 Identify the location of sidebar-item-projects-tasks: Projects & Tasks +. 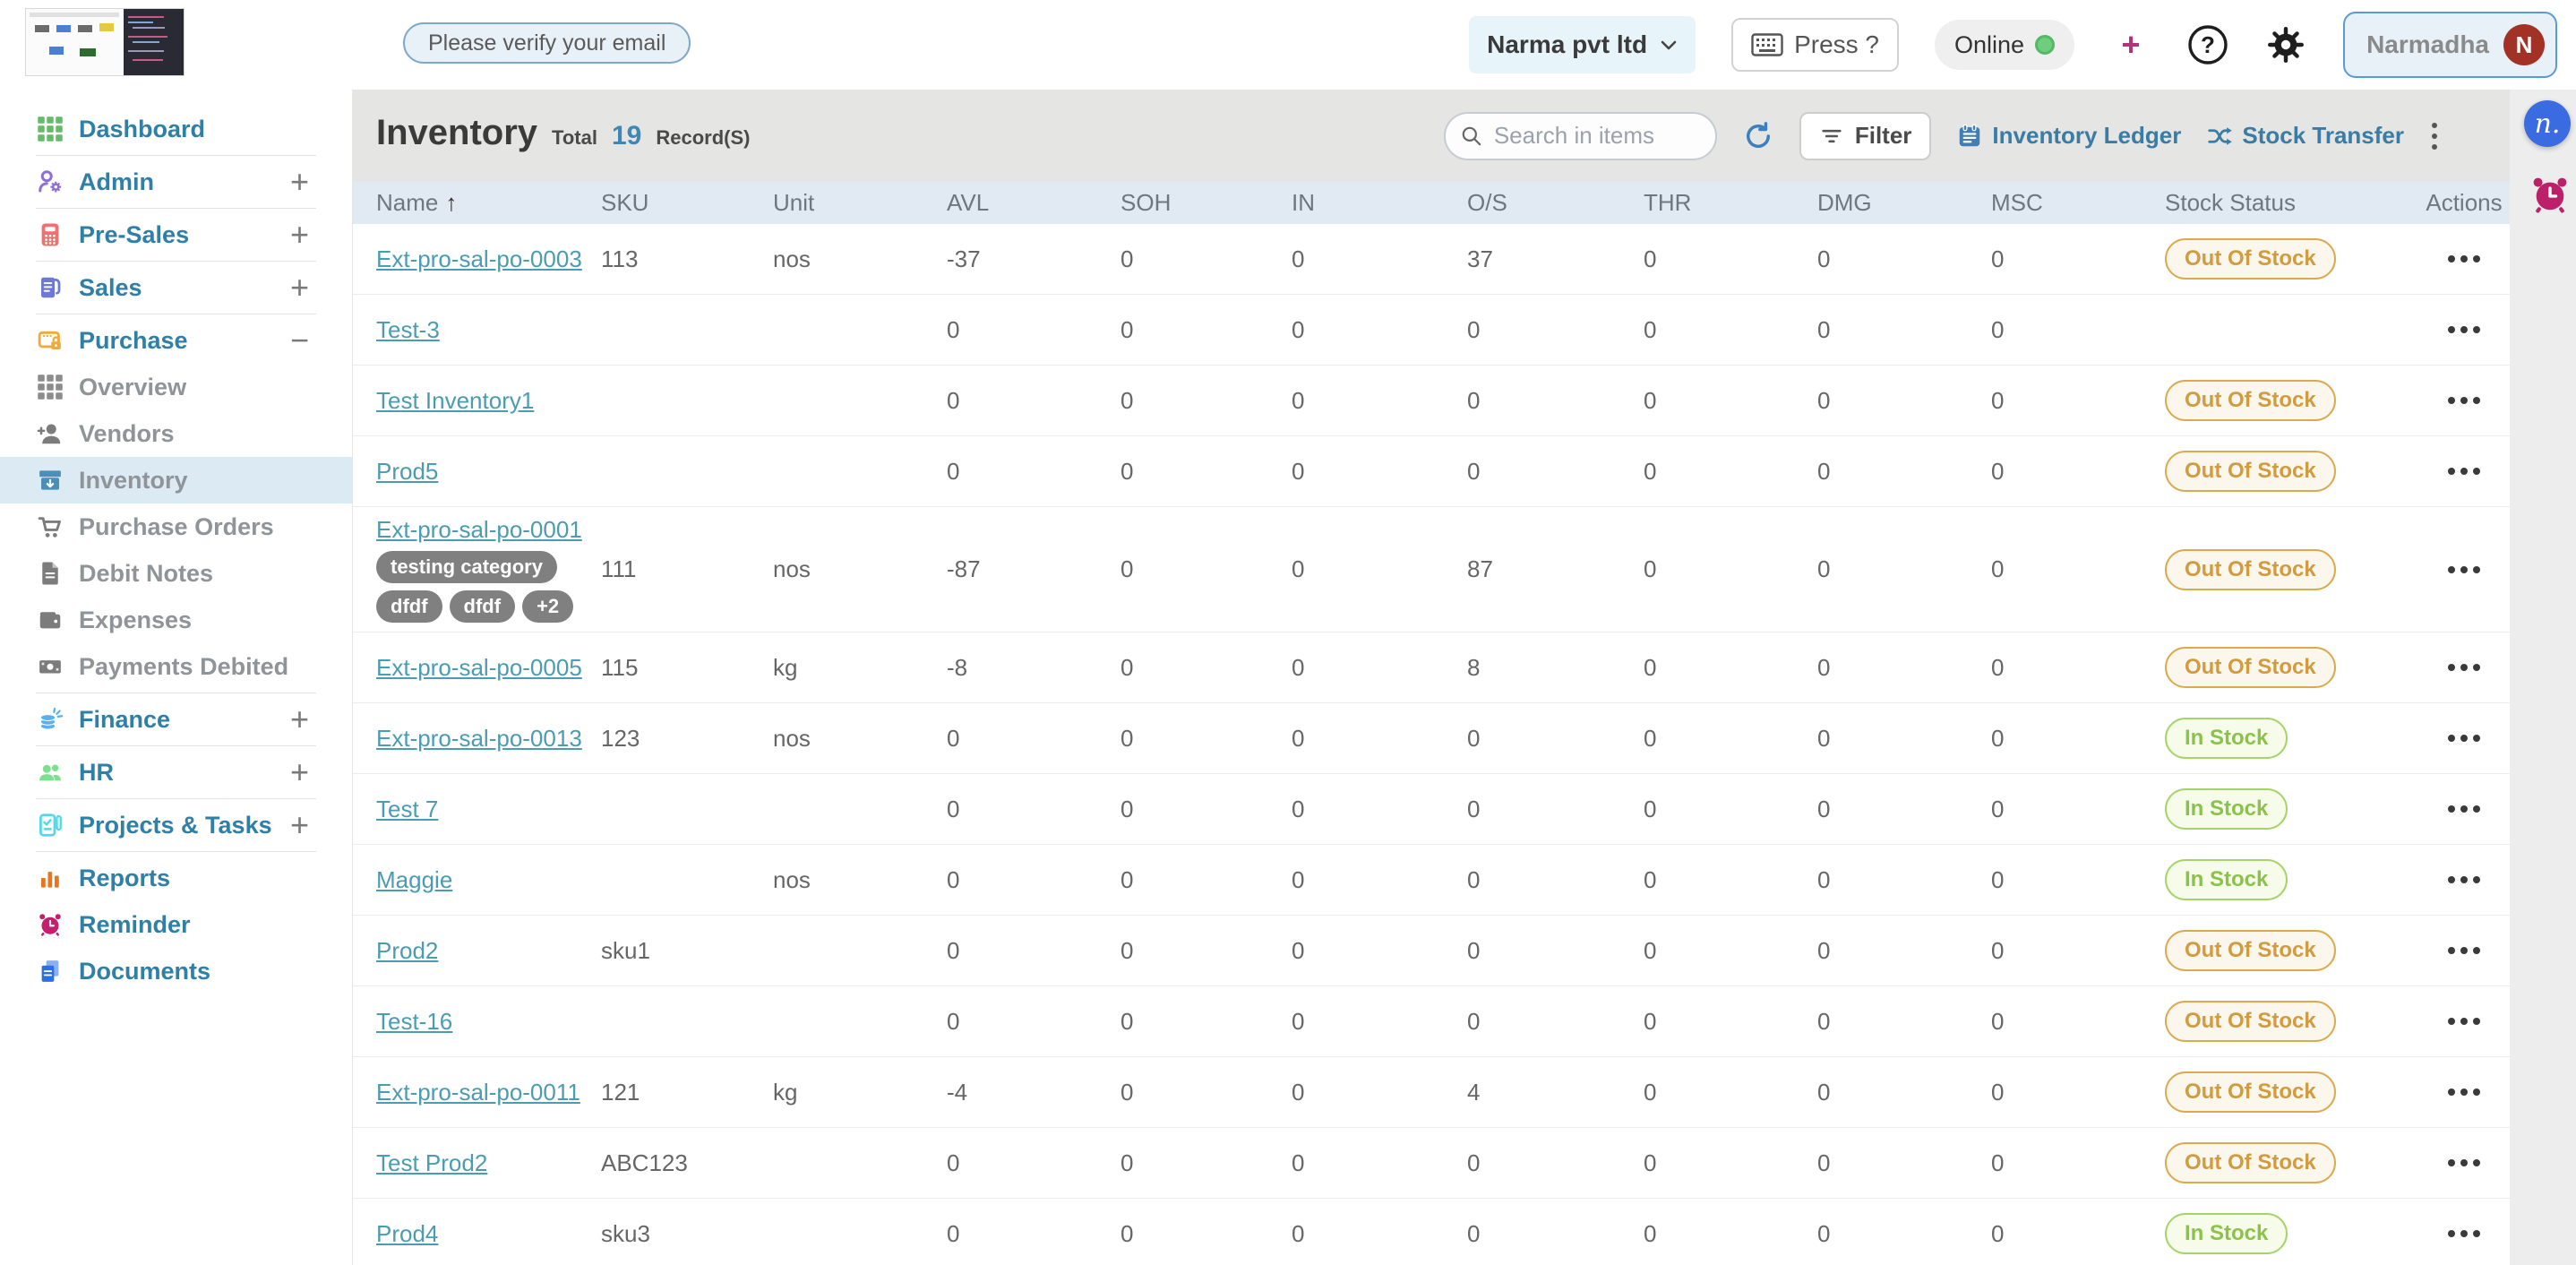
(176, 825).